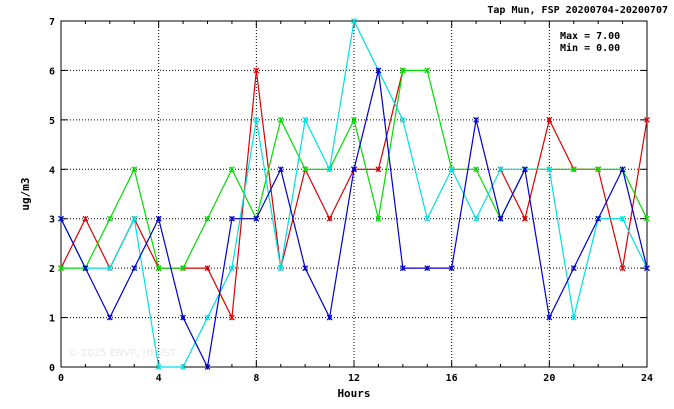 Image resolution: width=674 pixels, height=409 pixels. Describe the element at coordinates (52, 220) in the screenshot. I see `y-tick-label: 3` at that location.